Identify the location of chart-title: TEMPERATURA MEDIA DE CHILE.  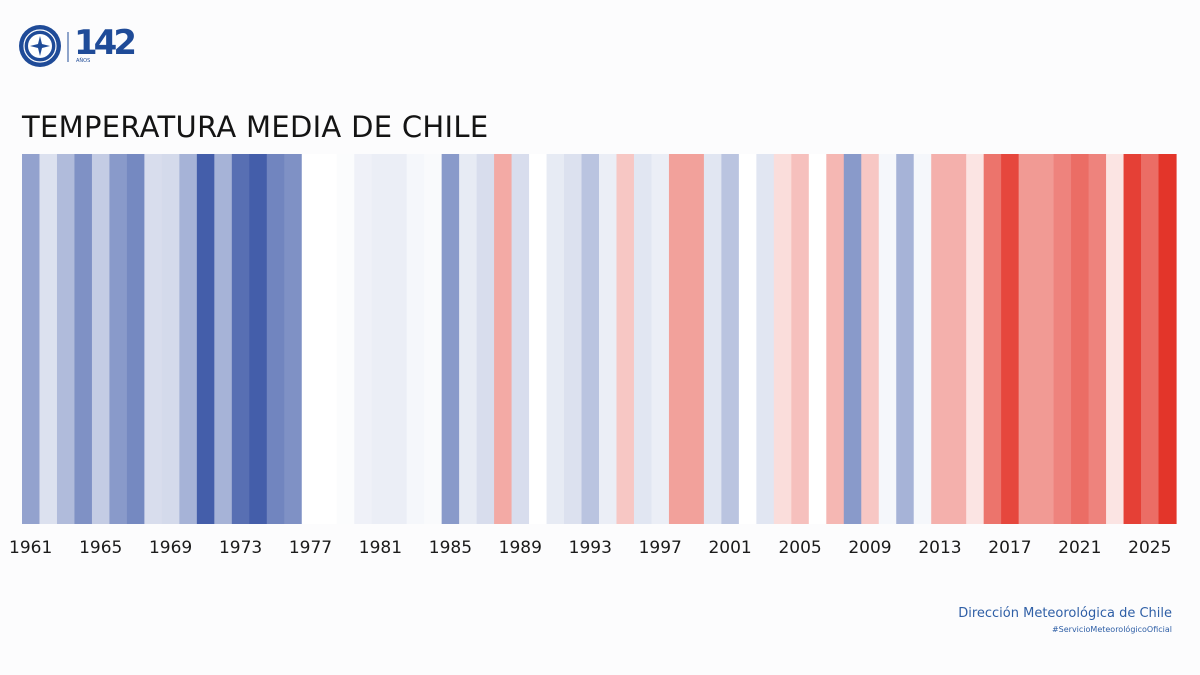
(255, 127).